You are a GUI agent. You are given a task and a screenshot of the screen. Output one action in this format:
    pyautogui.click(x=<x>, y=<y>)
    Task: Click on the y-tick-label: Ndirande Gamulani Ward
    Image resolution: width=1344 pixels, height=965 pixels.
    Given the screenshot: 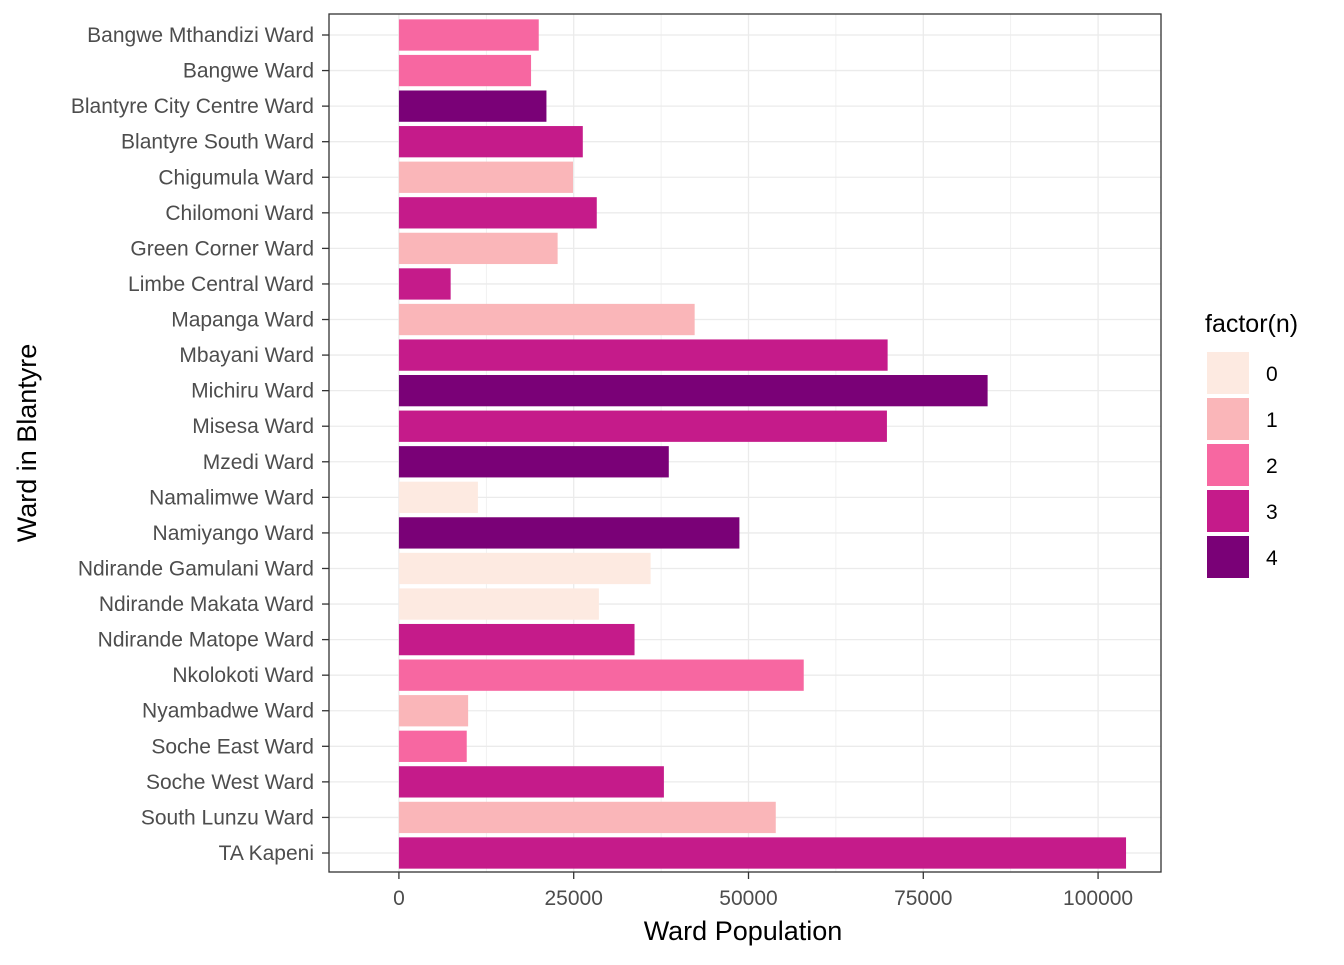 What is the action you would take?
    pyautogui.click(x=196, y=568)
    